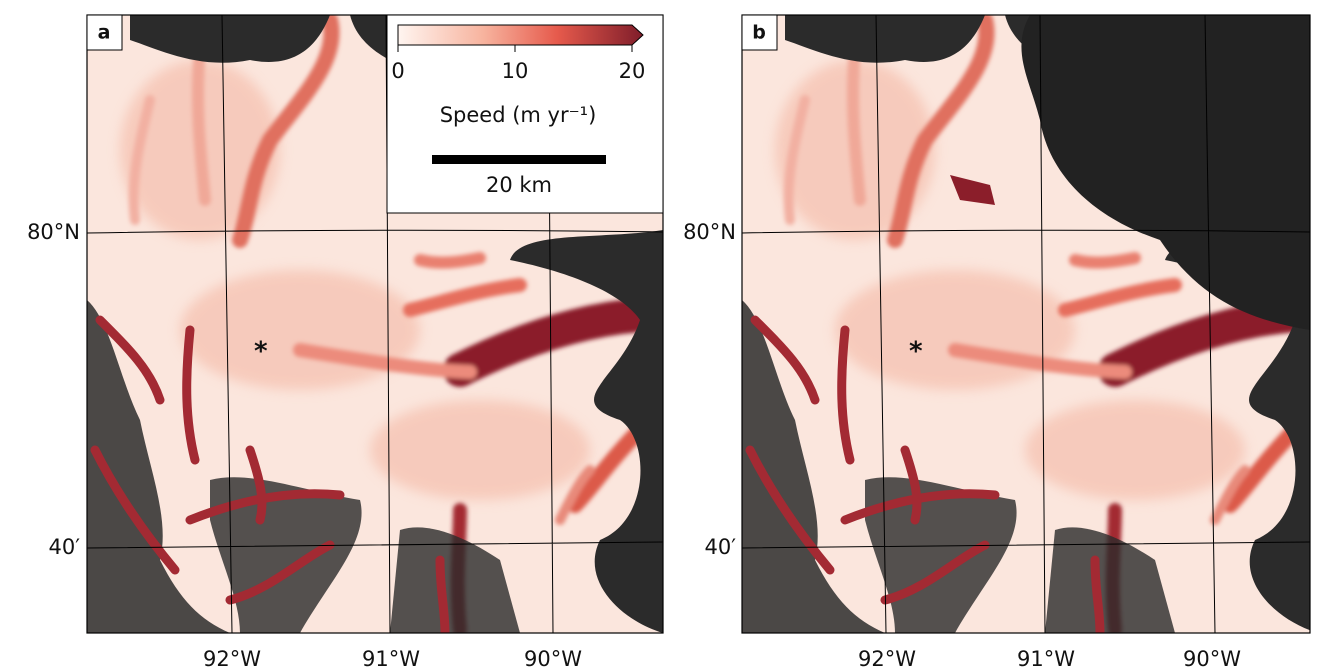 This screenshot has height=671, width=1318. Describe the element at coordinates (759, 33) in the screenshot. I see `panel-label: b` at that location.